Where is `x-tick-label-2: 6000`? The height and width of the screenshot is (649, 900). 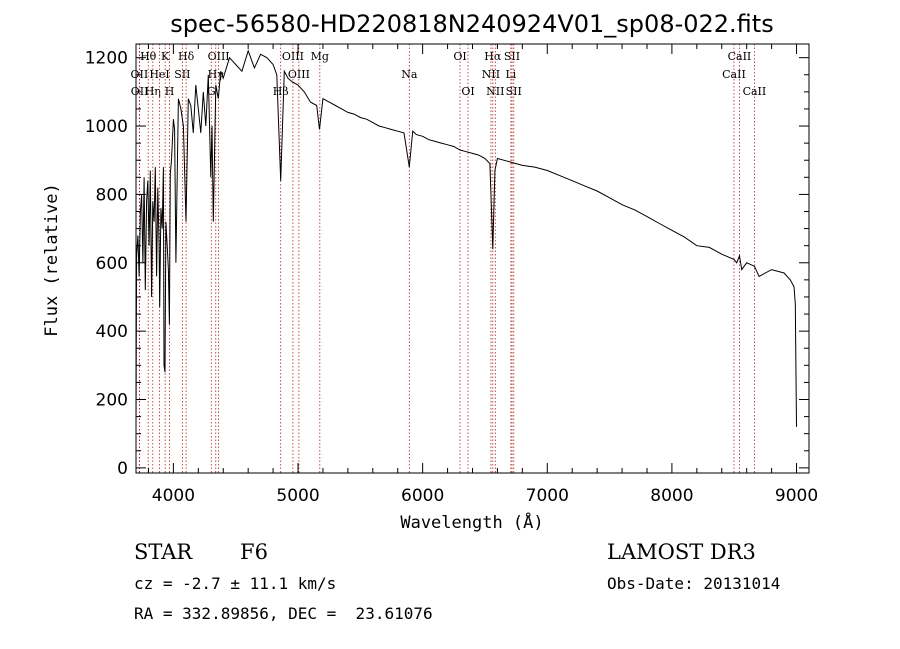 x-tick-label-2: 6000 is located at coordinates (422, 496).